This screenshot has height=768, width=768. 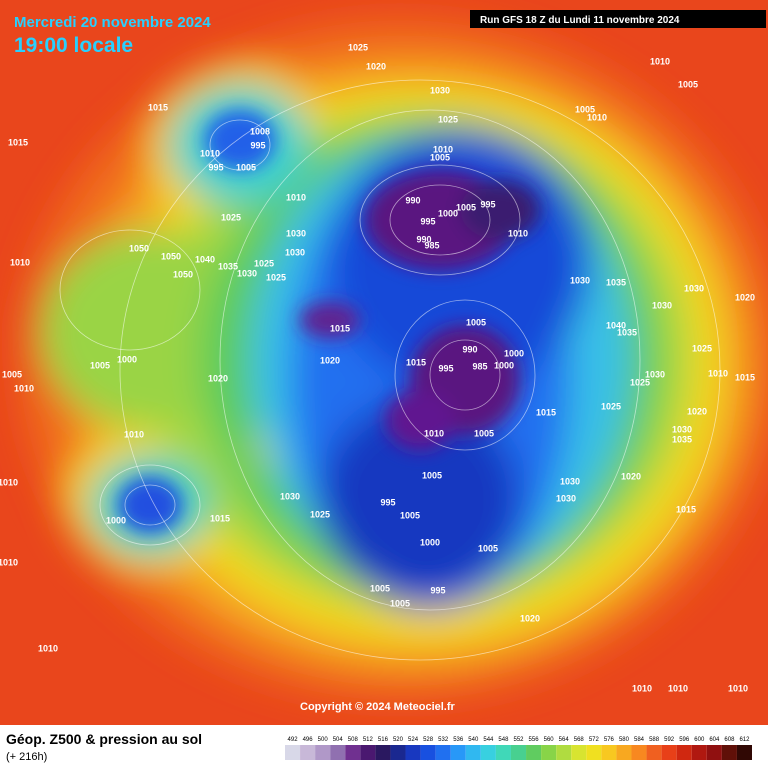 I want to click on scale-label: 528, so click(x=428, y=740).